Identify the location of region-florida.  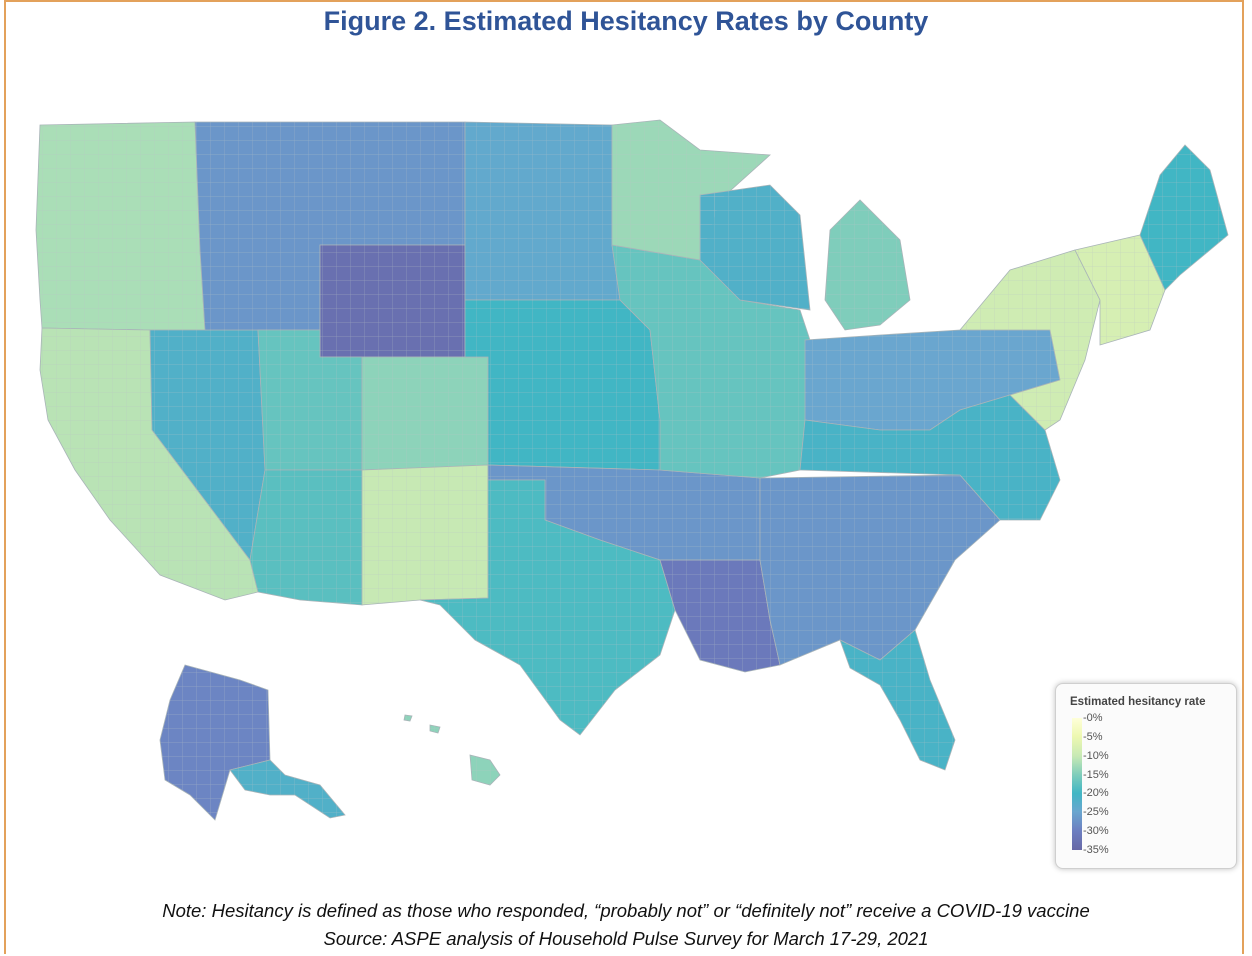
(897, 700).